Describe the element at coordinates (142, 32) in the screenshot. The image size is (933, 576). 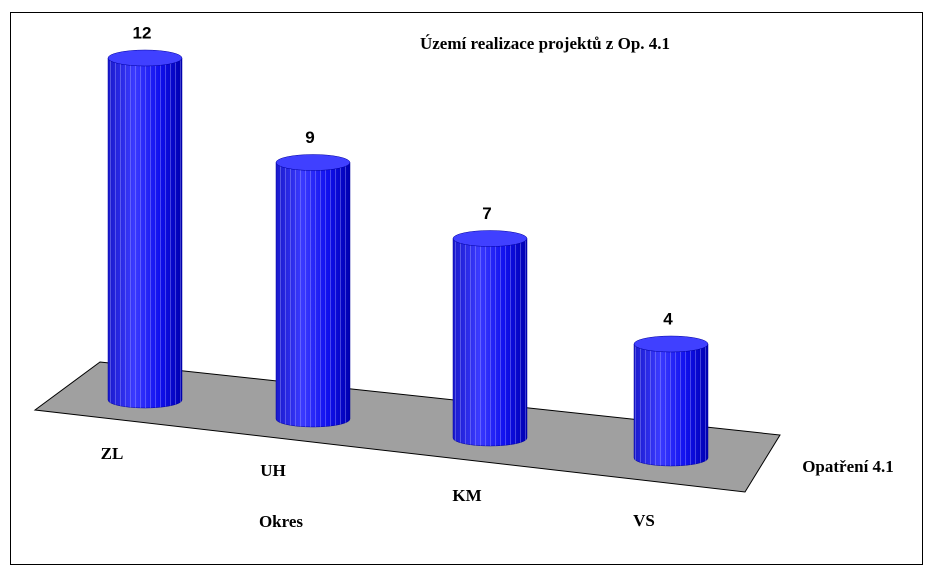
I see `value-label: 12` at that location.